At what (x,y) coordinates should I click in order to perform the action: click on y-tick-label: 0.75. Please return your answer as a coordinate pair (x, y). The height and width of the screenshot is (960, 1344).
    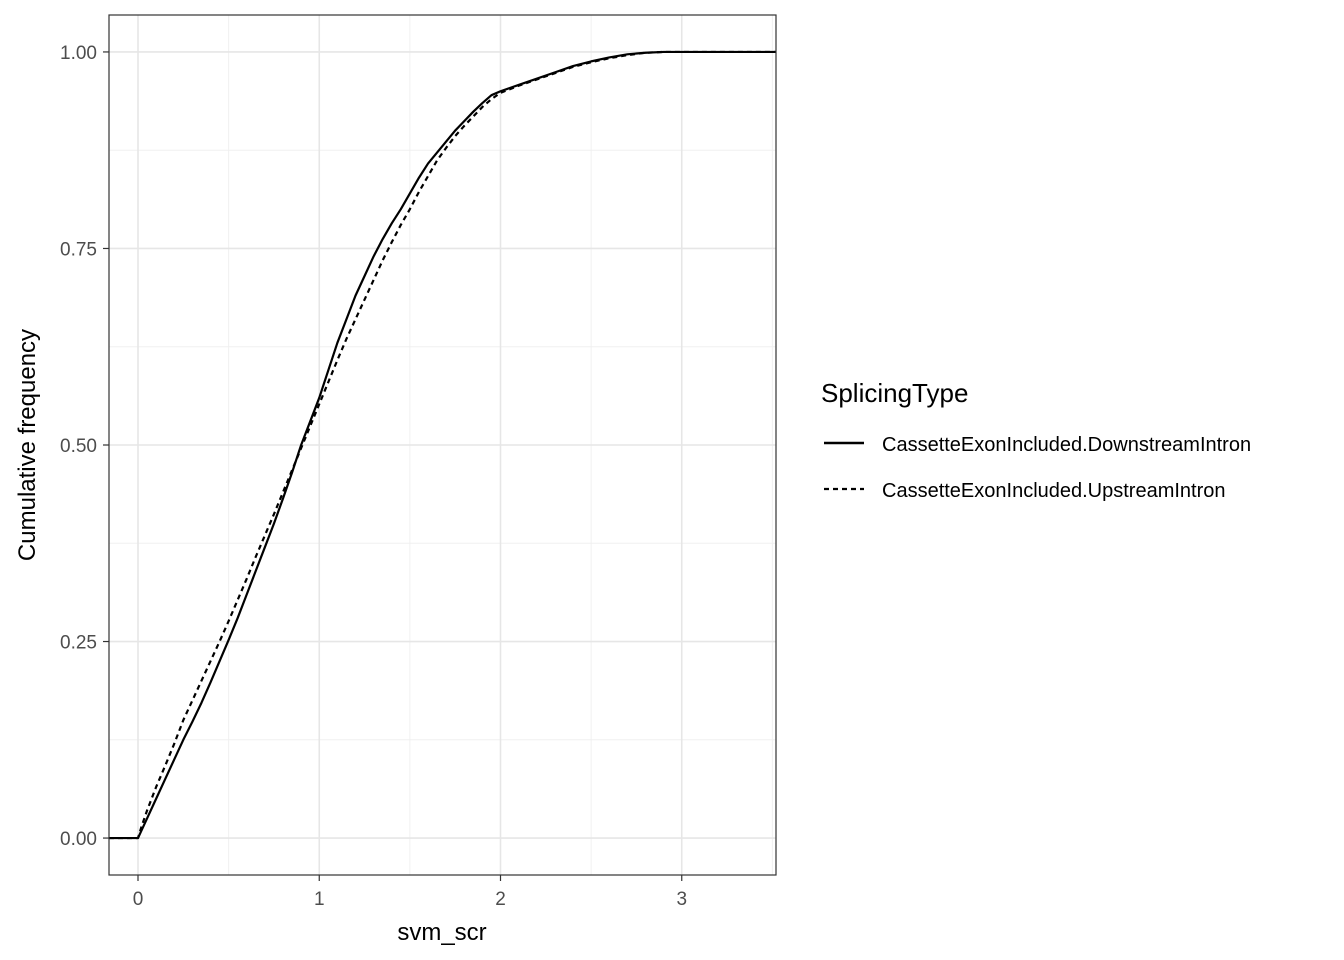
    Looking at the image, I should click on (78, 249).